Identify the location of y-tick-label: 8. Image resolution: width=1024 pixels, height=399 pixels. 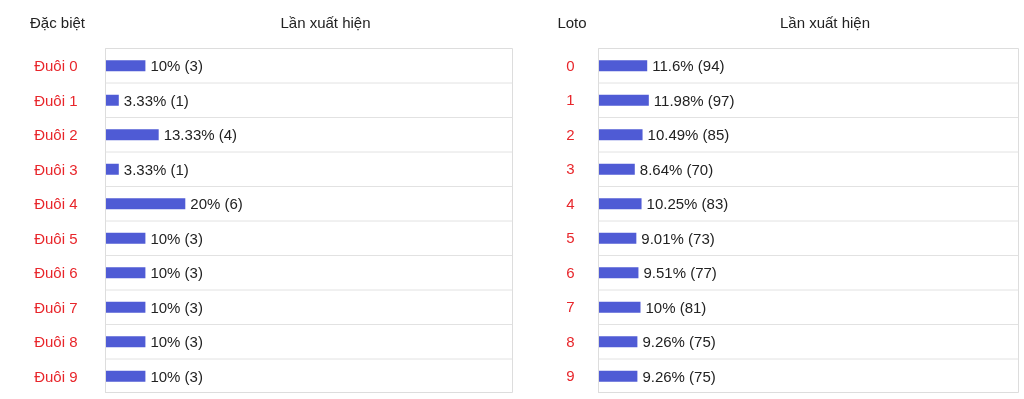
(570, 341).